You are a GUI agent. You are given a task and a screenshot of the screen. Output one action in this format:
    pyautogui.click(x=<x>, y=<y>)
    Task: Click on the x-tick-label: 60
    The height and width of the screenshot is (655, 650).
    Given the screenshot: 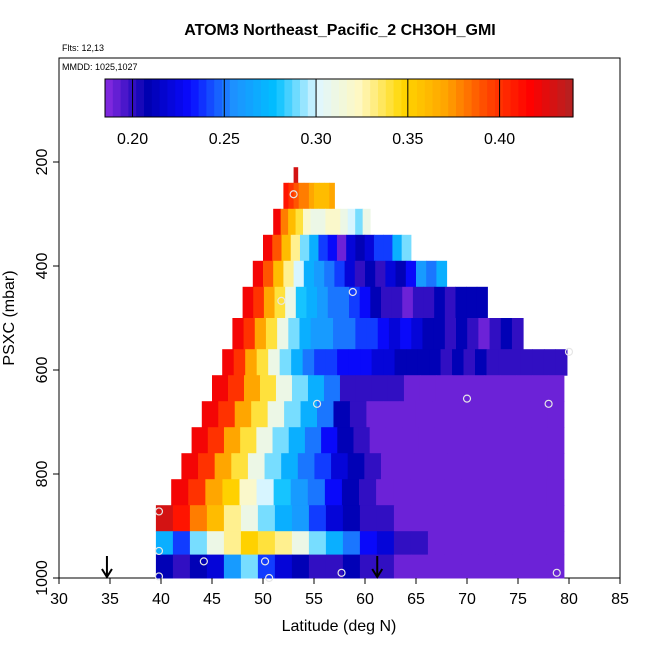 What is the action you would take?
    pyautogui.click(x=365, y=599)
    